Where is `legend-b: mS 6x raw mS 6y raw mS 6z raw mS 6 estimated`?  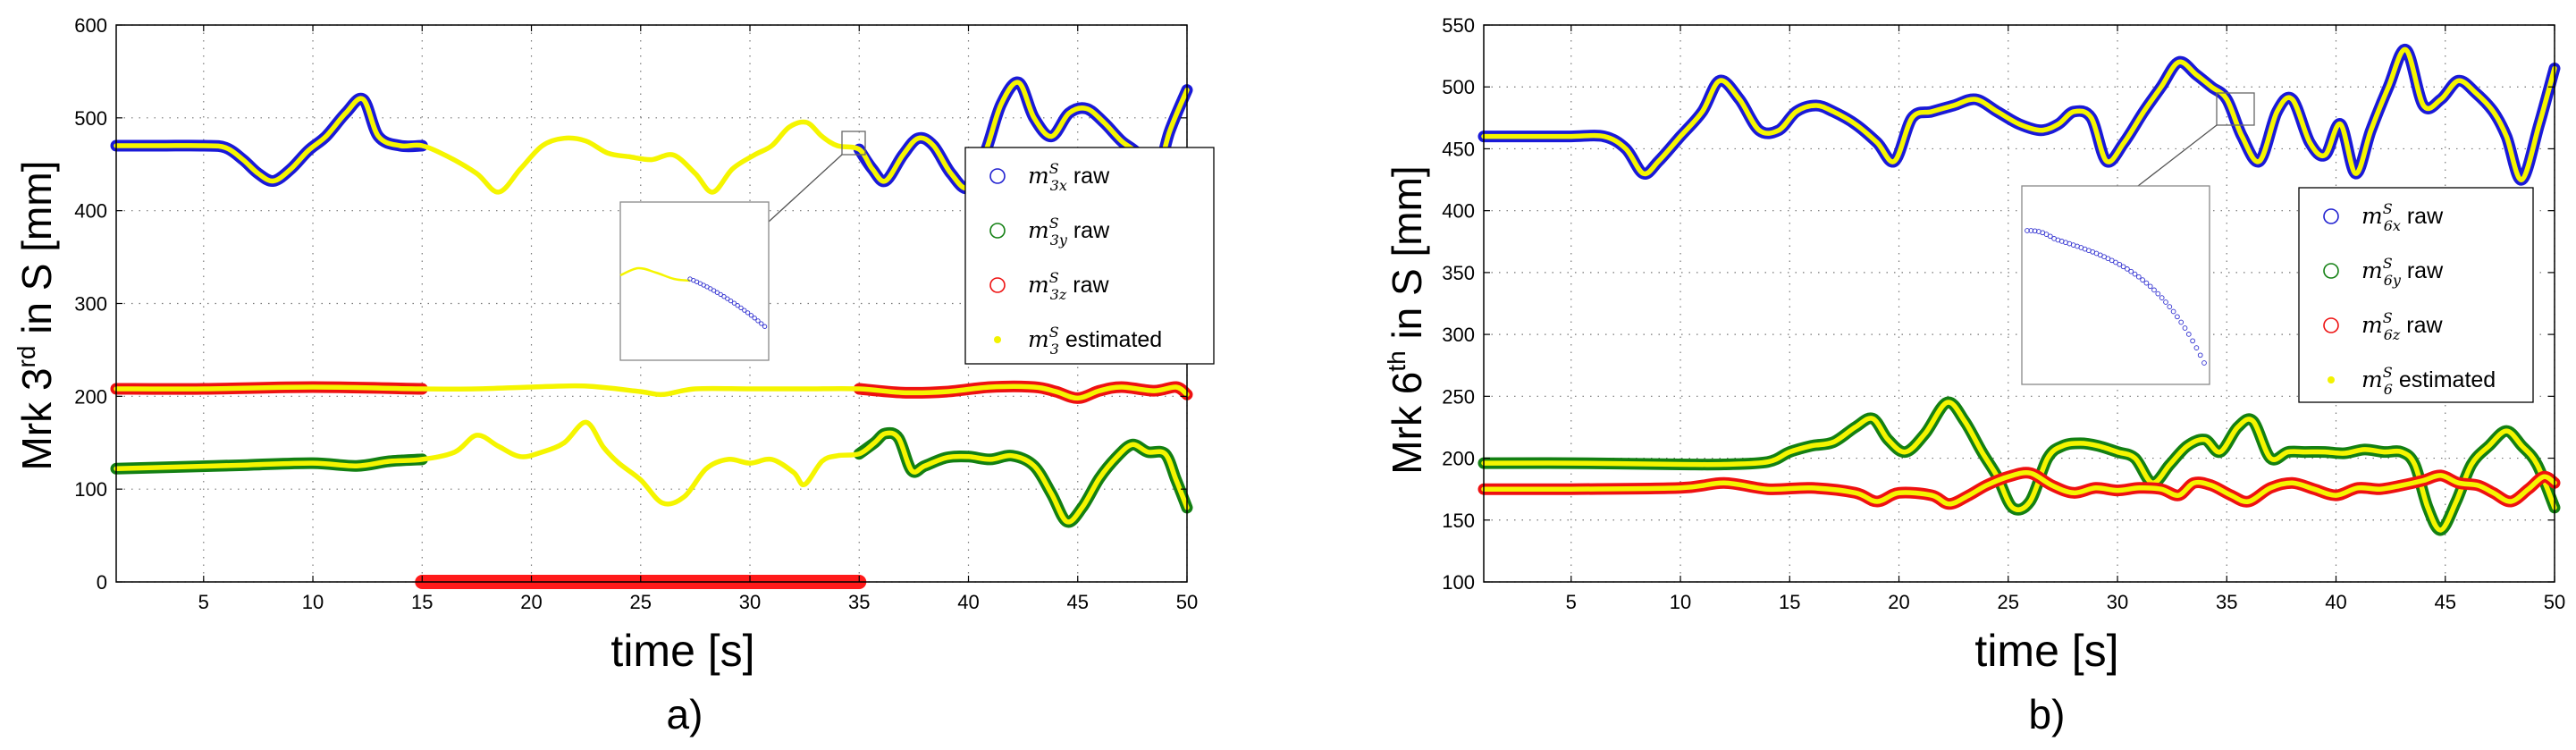
legend-b: mS 6x raw mS 6y raw mS 6z raw mS 6 estimated is located at coordinates (2416, 295).